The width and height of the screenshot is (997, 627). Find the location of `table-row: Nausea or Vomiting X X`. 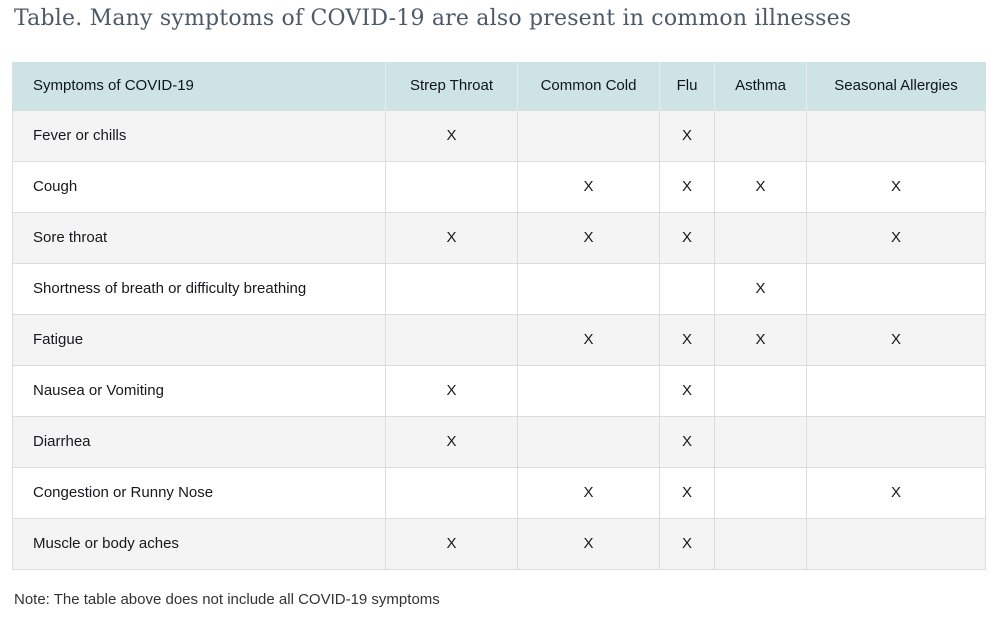

table-row: Nausea or Vomiting X X is located at coordinates (499, 390).